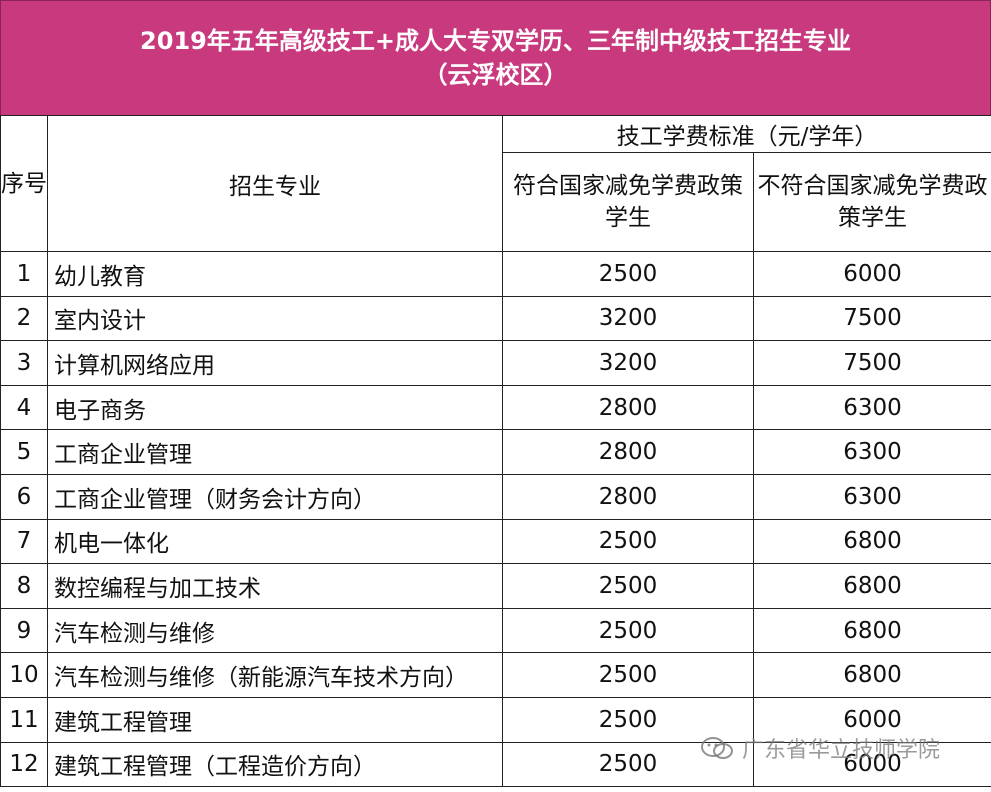 This screenshot has width=991, height=792. Describe the element at coordinates (495, 41) in the screenshot. I see `table-title: 2019年五年高级技工+成人大专双学历、三年制中级技工招生专业` at that location.